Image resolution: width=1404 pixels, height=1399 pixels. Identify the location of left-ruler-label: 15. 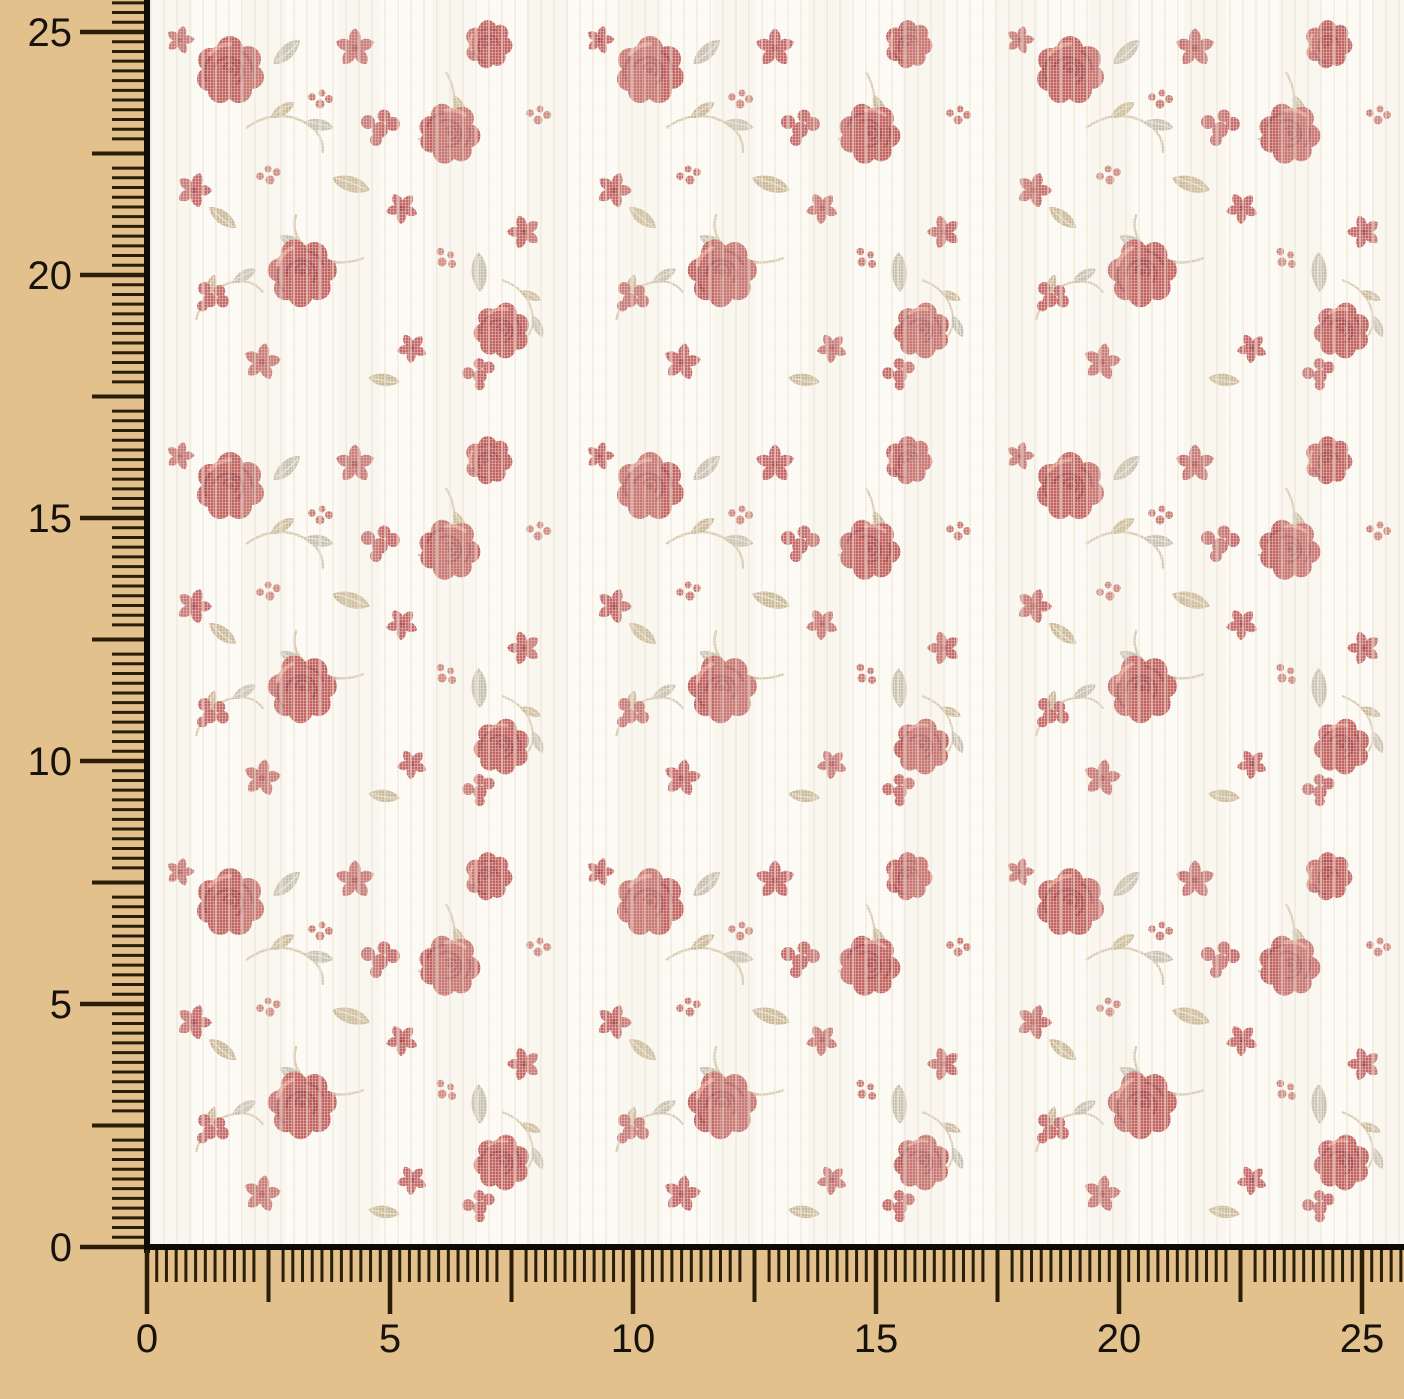
(50, 519).